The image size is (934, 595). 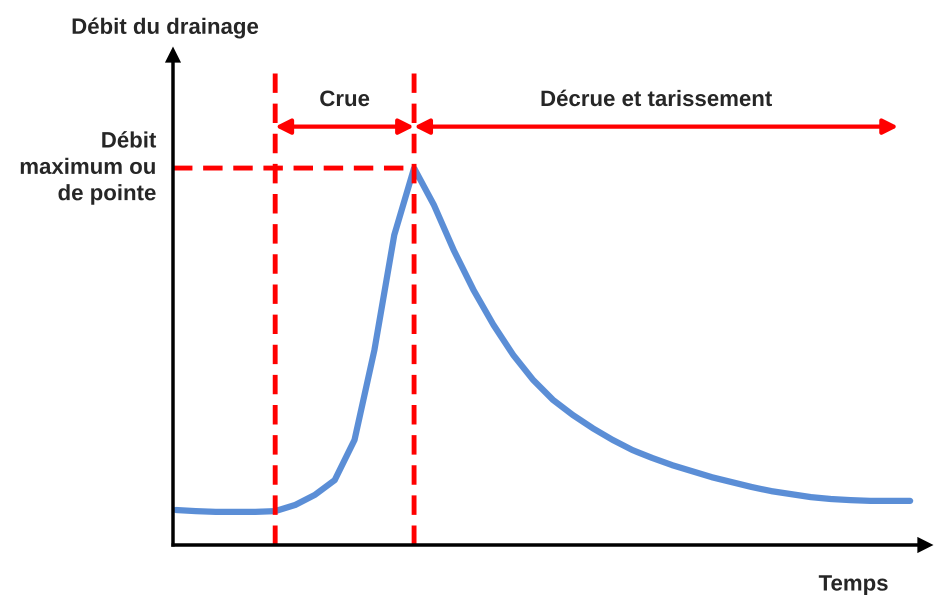 What do you see at coordinates (657, 98) in the screenshot?
I see `text: Décrue et tarissement` at bounding box center [657, 98].